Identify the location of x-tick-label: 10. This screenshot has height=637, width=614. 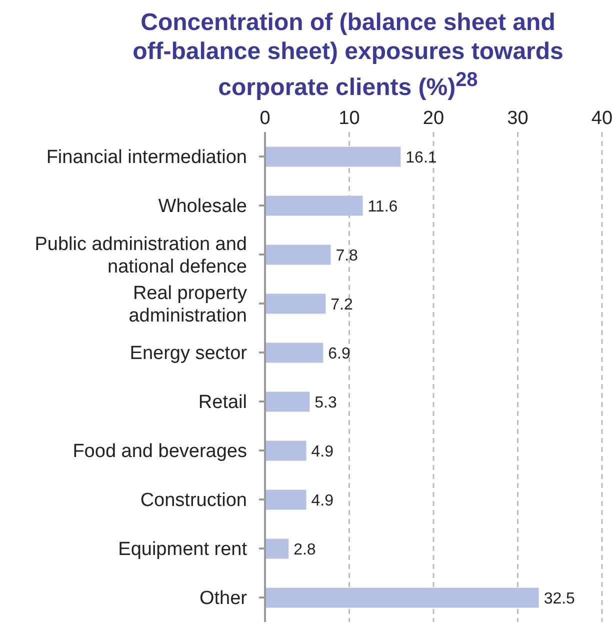
(349, 118).